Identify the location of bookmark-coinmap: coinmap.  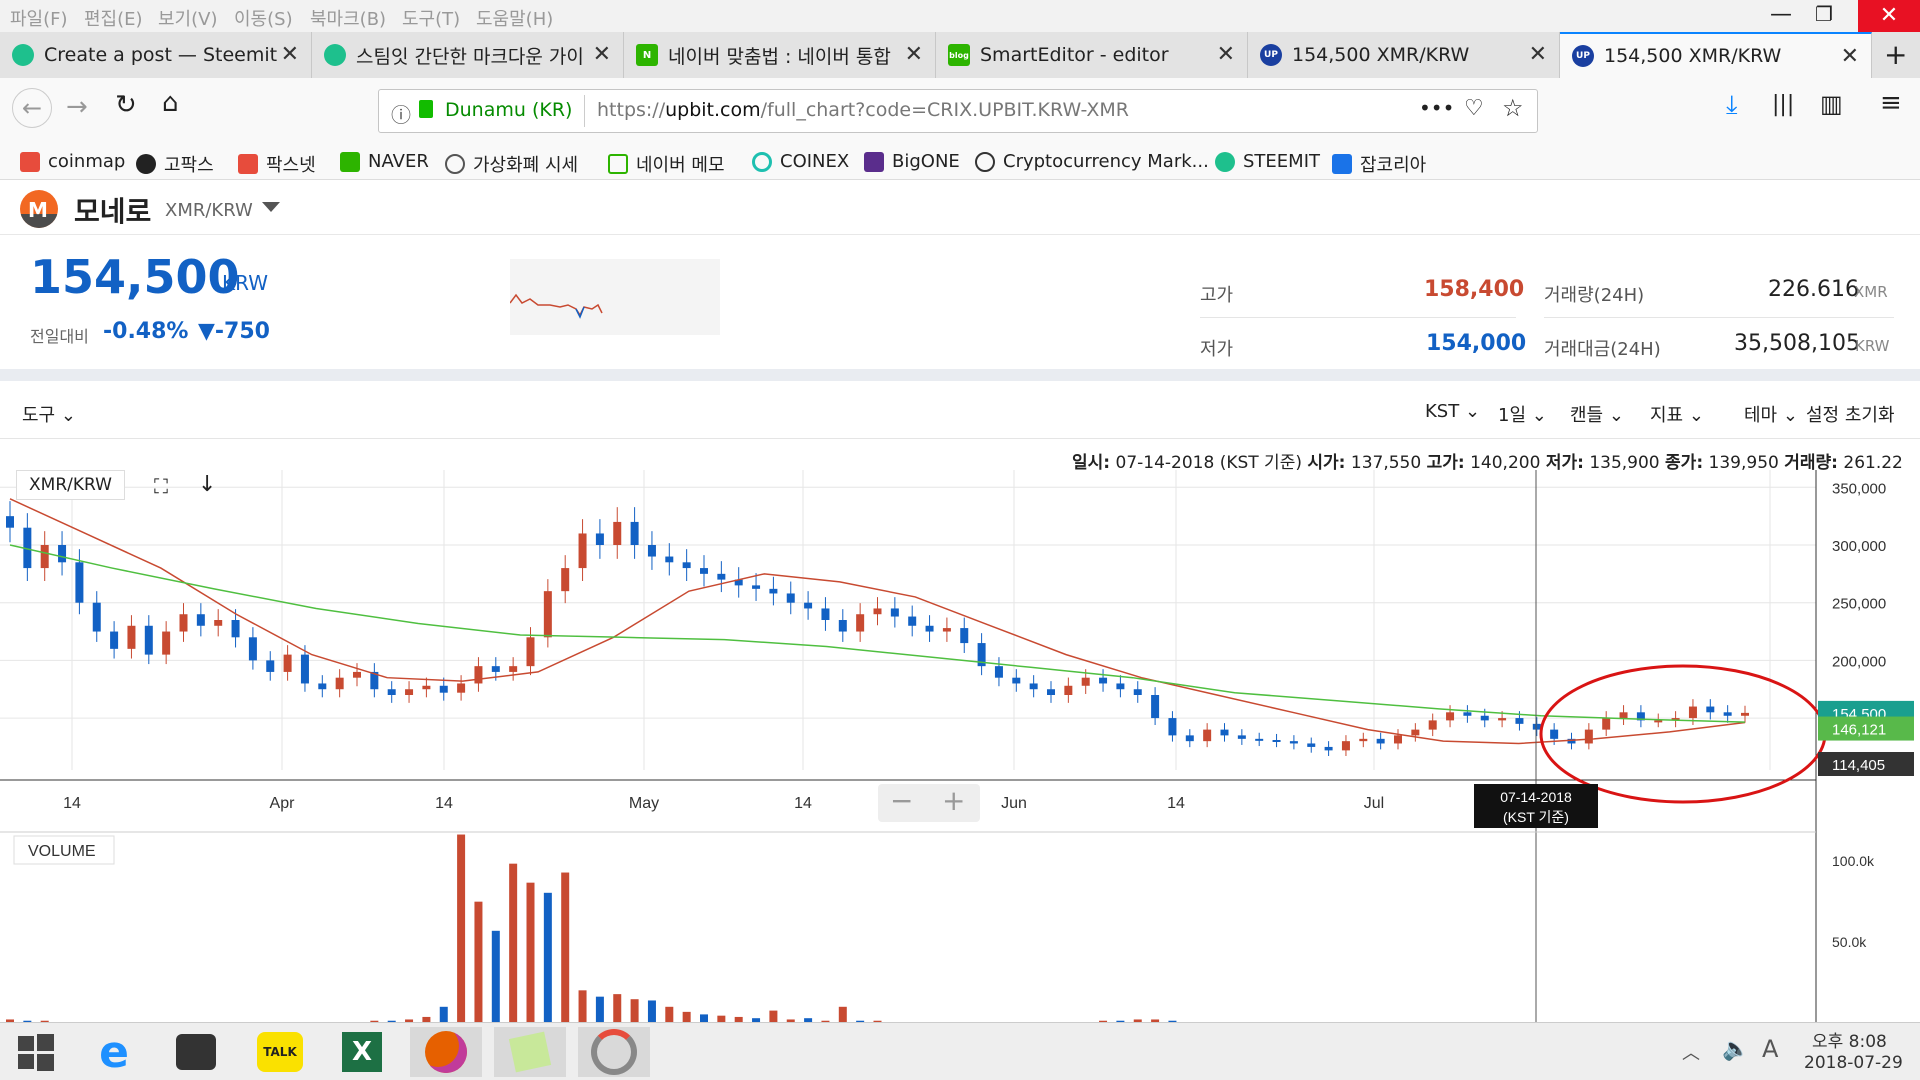
(72, 161).